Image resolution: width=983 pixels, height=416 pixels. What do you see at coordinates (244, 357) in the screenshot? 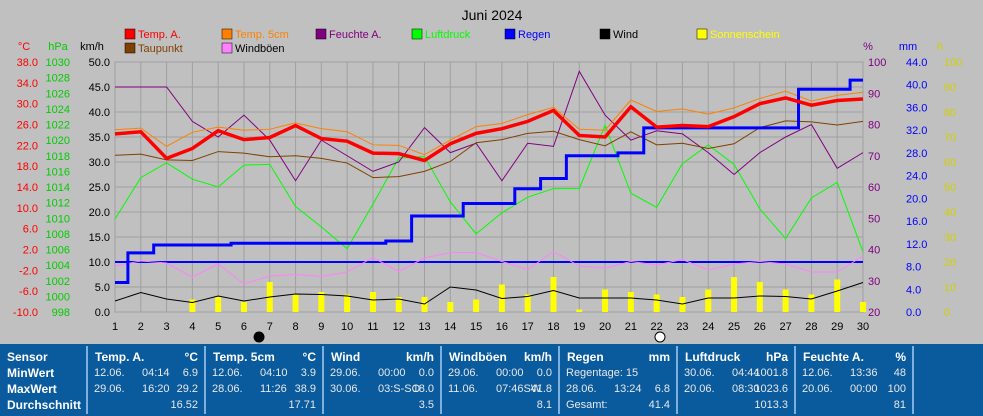
I see `panel-title: Temp. 5cm` at bounding box center [244, 357].